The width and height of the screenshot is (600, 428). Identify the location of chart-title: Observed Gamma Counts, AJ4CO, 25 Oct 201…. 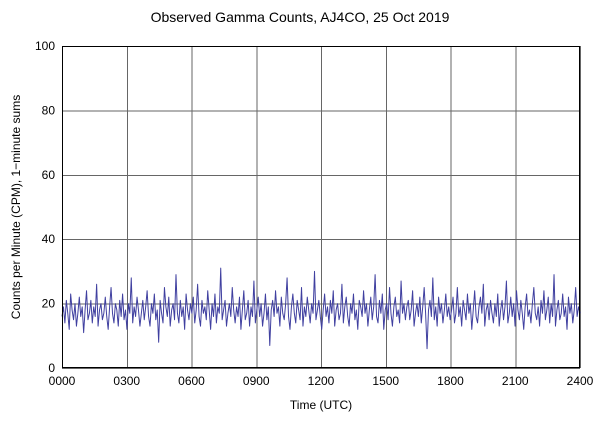
(300, 17).